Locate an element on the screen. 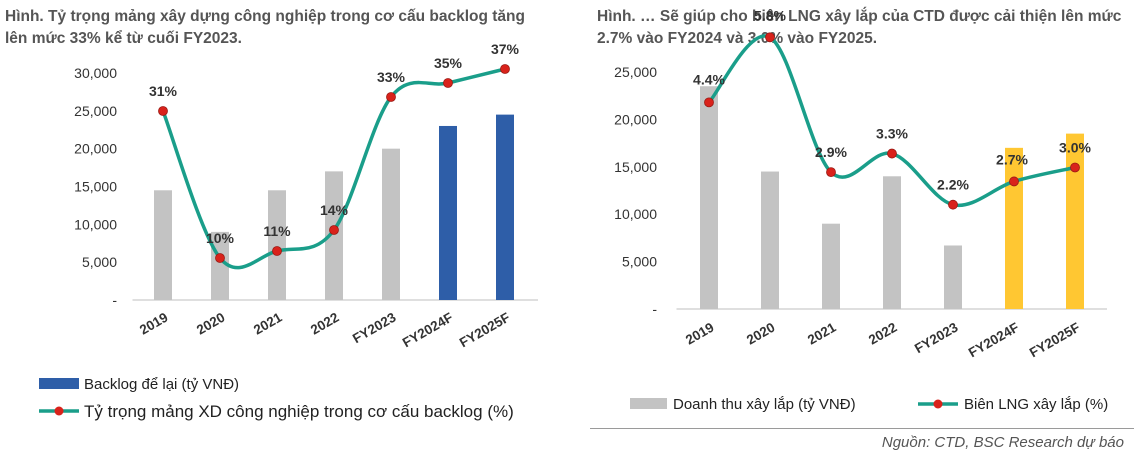 The width and height of the screenshot is (1146, 475). data-label: 2.2% is located at coordinates (953, 185).